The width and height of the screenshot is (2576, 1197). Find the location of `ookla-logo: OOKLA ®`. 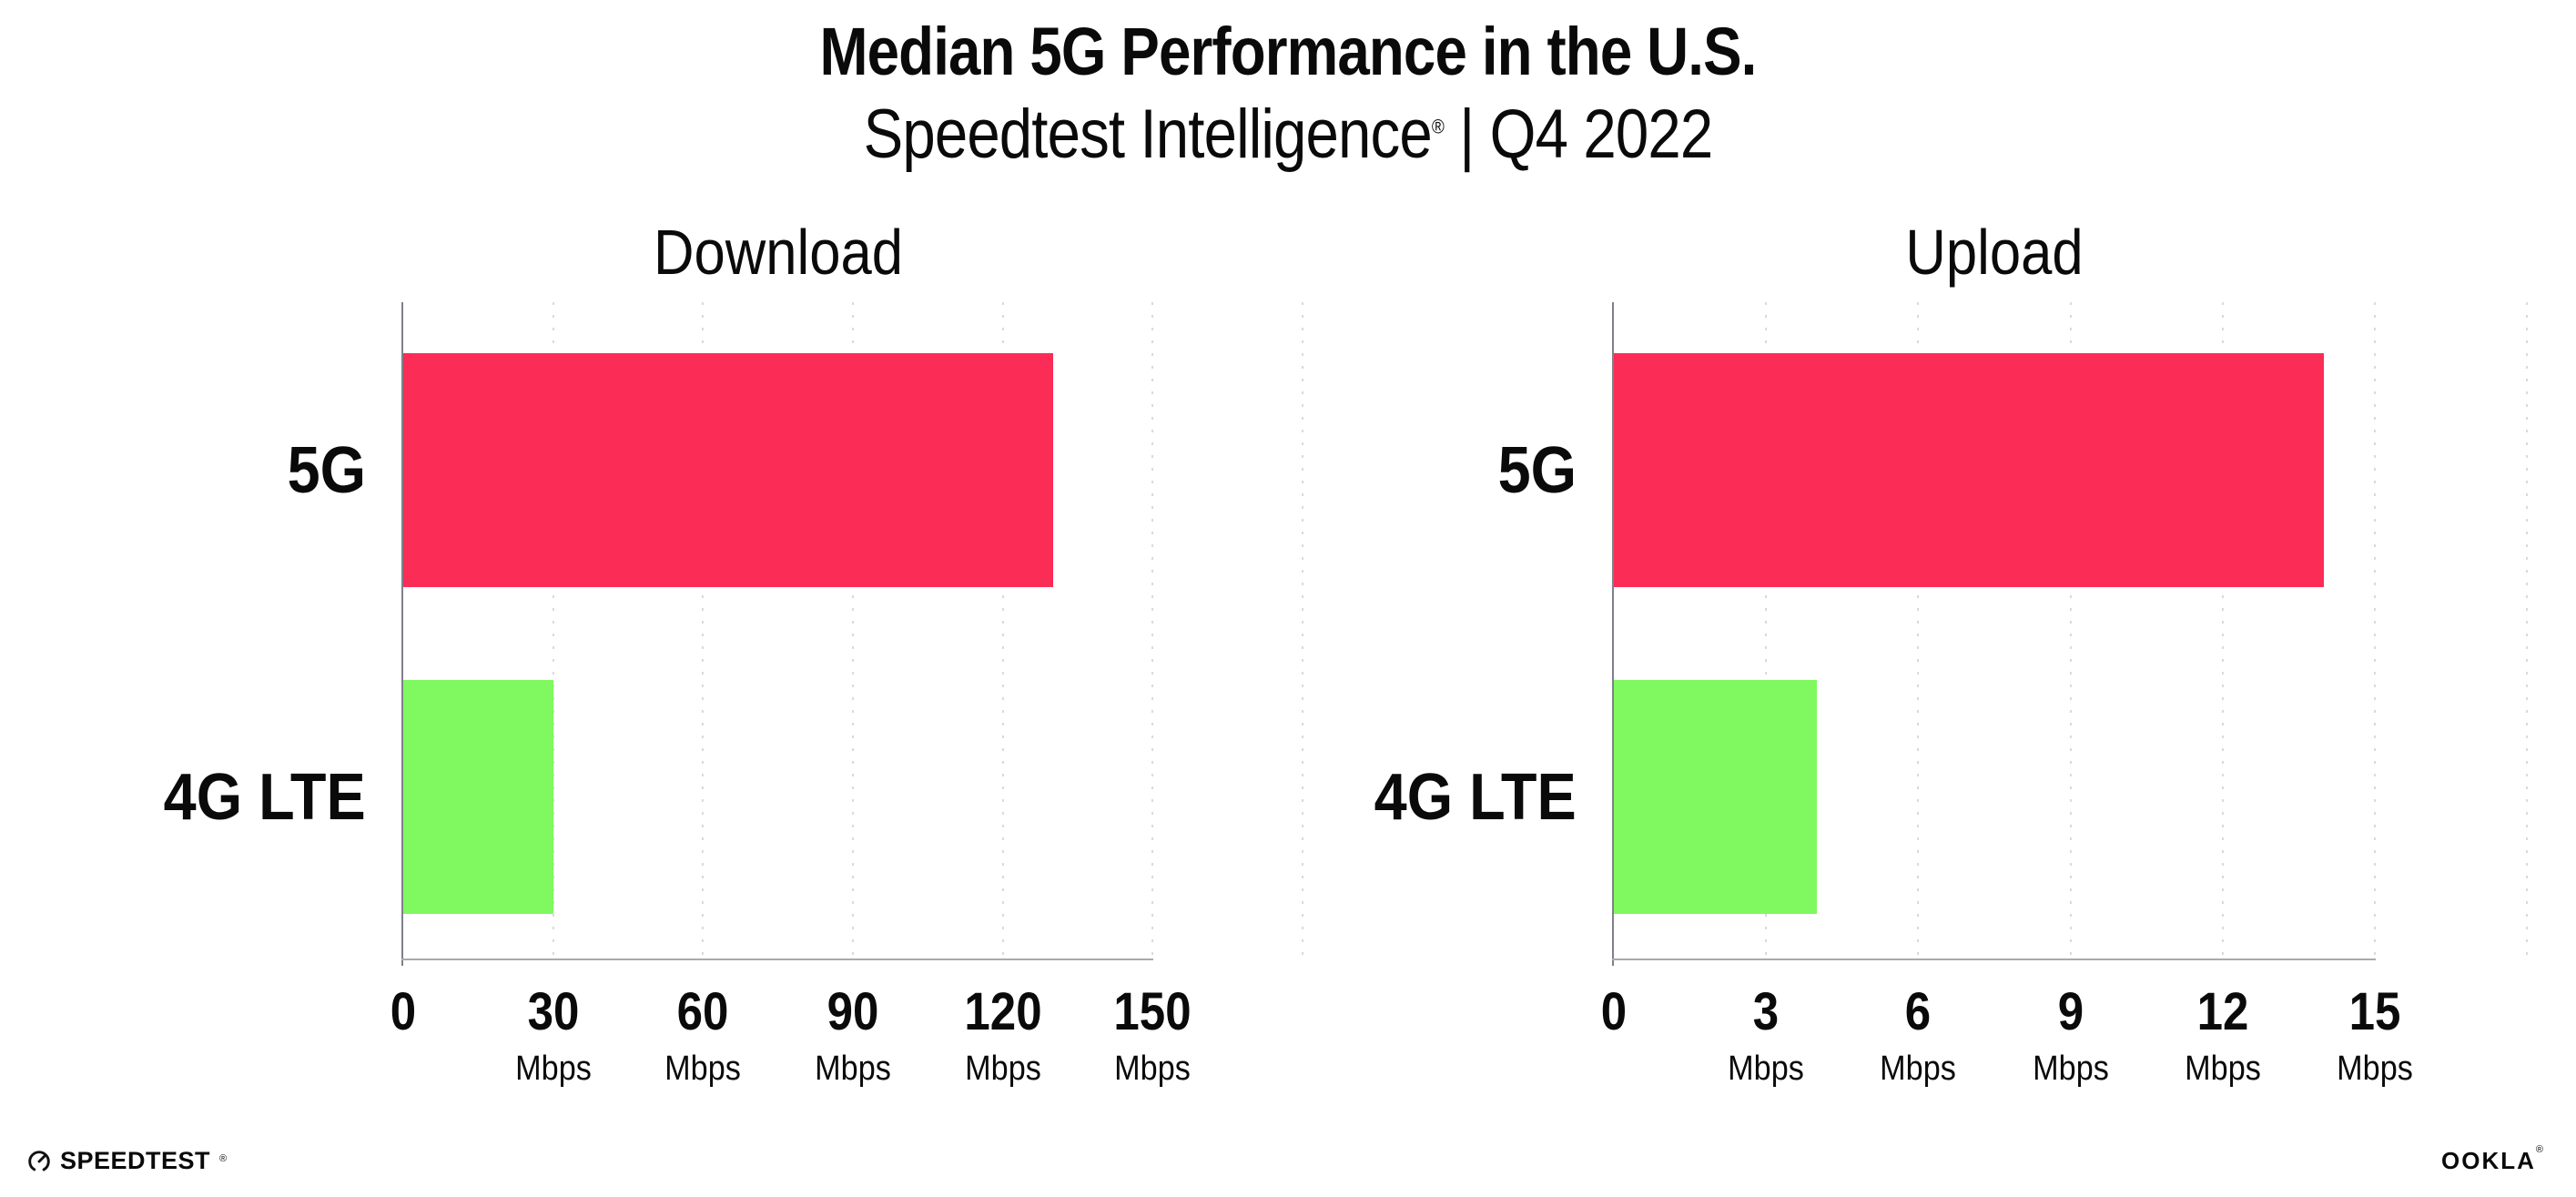

ookla-logo: OOKLA ® is located at coordinates (2492, 1159).